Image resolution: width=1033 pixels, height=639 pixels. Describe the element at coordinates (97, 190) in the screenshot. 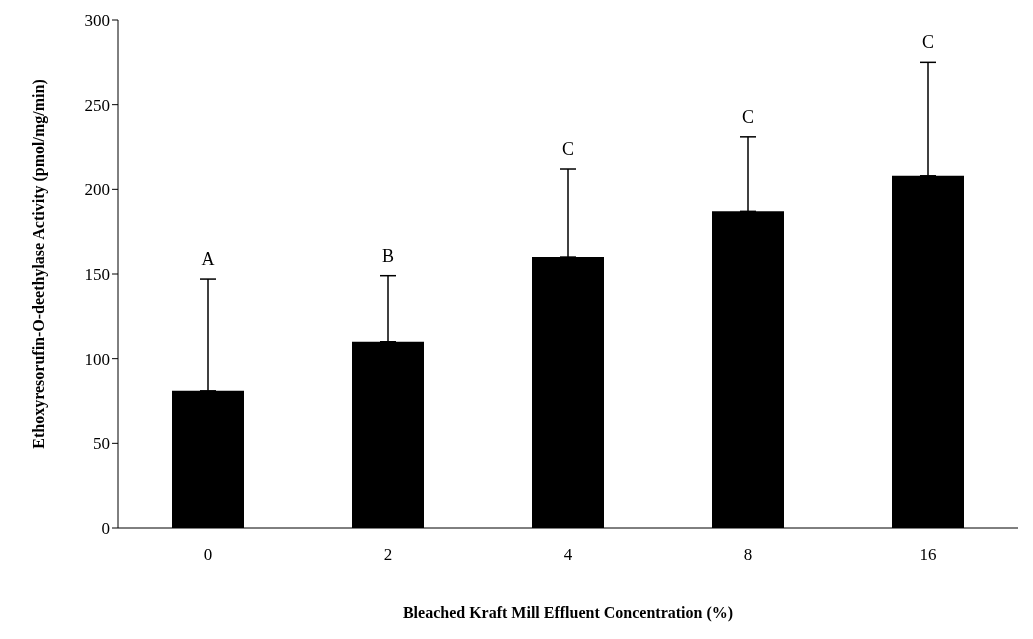

I see `y-tick-label: 200` at that location.